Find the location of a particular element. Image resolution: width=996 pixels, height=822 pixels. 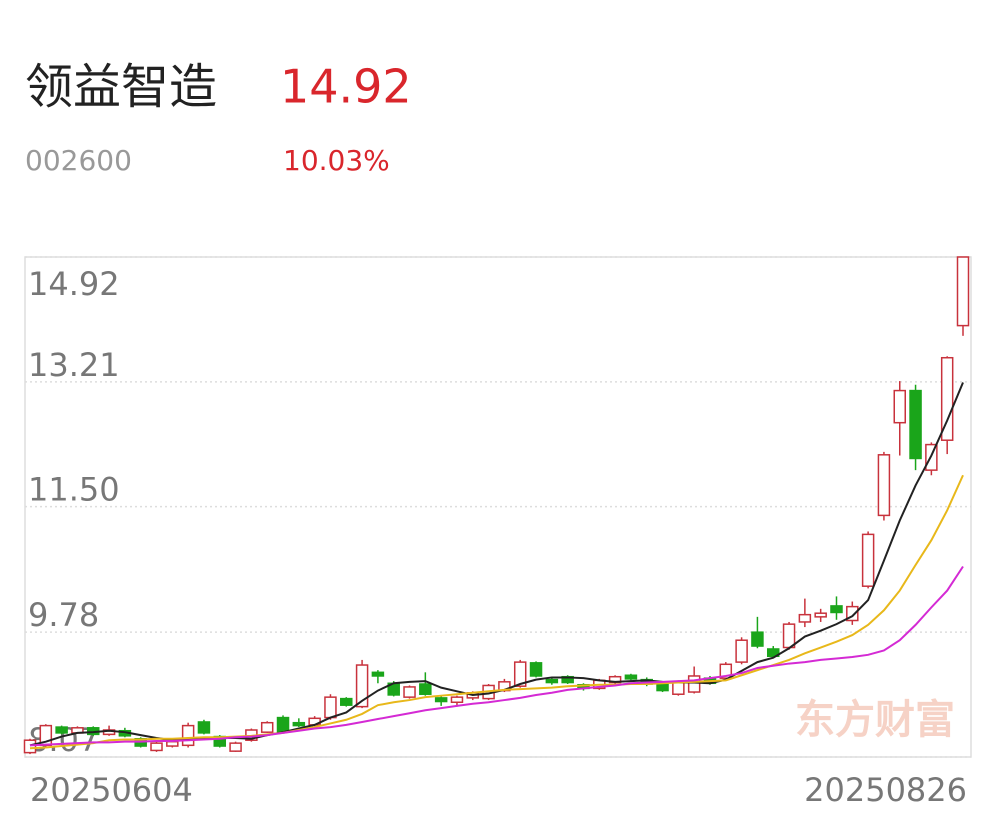

stock-price: 14.92 is located at coordinates (346, 87).